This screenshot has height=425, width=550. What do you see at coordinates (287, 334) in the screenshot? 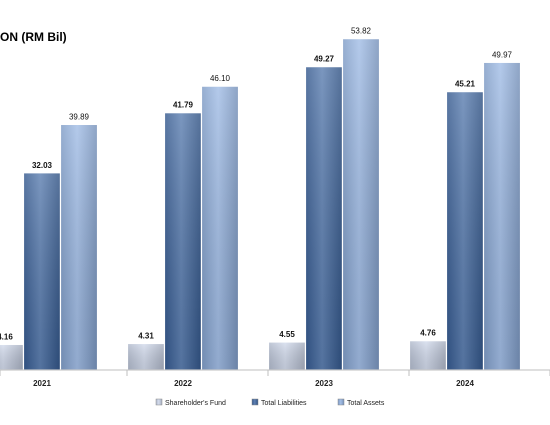
I see `value-label-shareholders-fund-2023: 4.55` at bounding box center [287, 334].